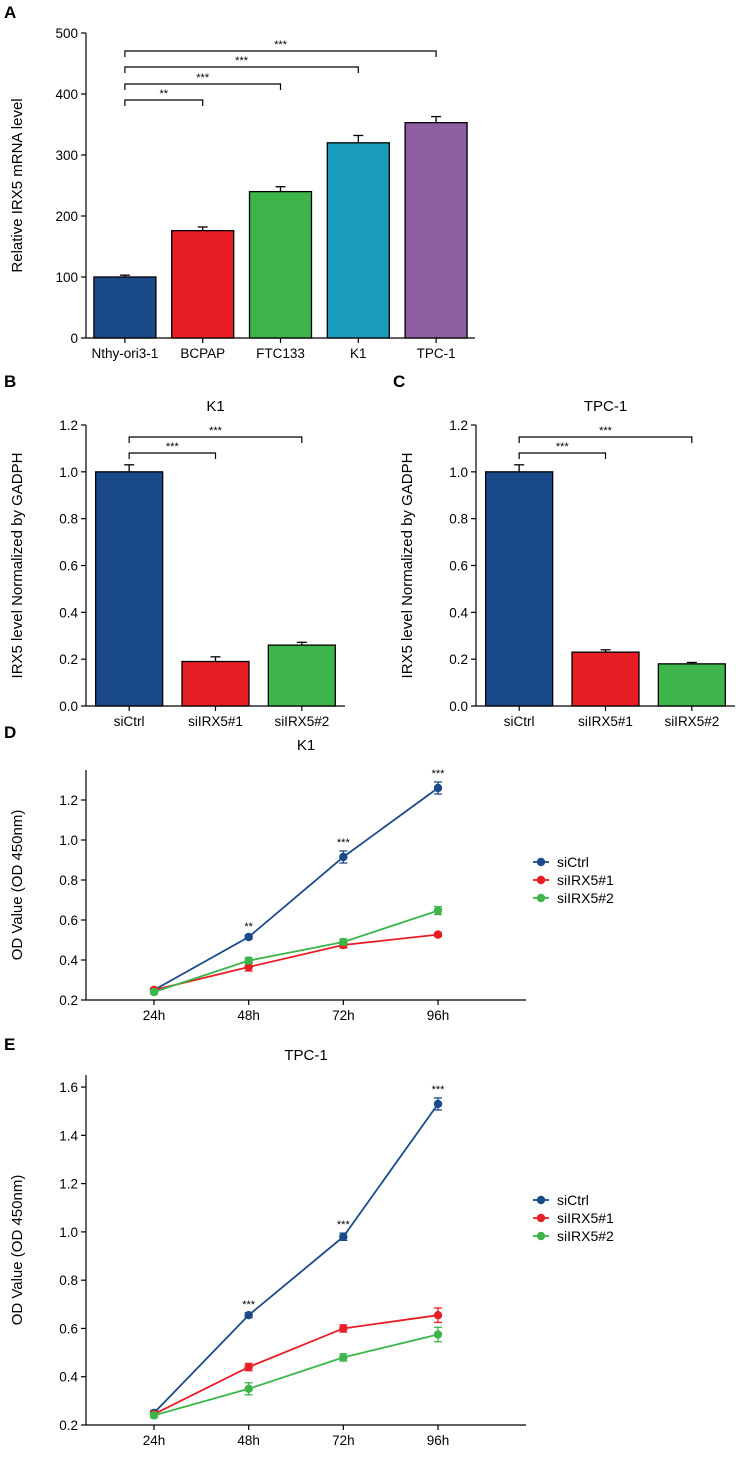 The width and height of the screenshot is (736, 1462). Describe the element at coordinates (68, 1135) in the screenshot. I see `y-tick-label: 1.4` at that location.